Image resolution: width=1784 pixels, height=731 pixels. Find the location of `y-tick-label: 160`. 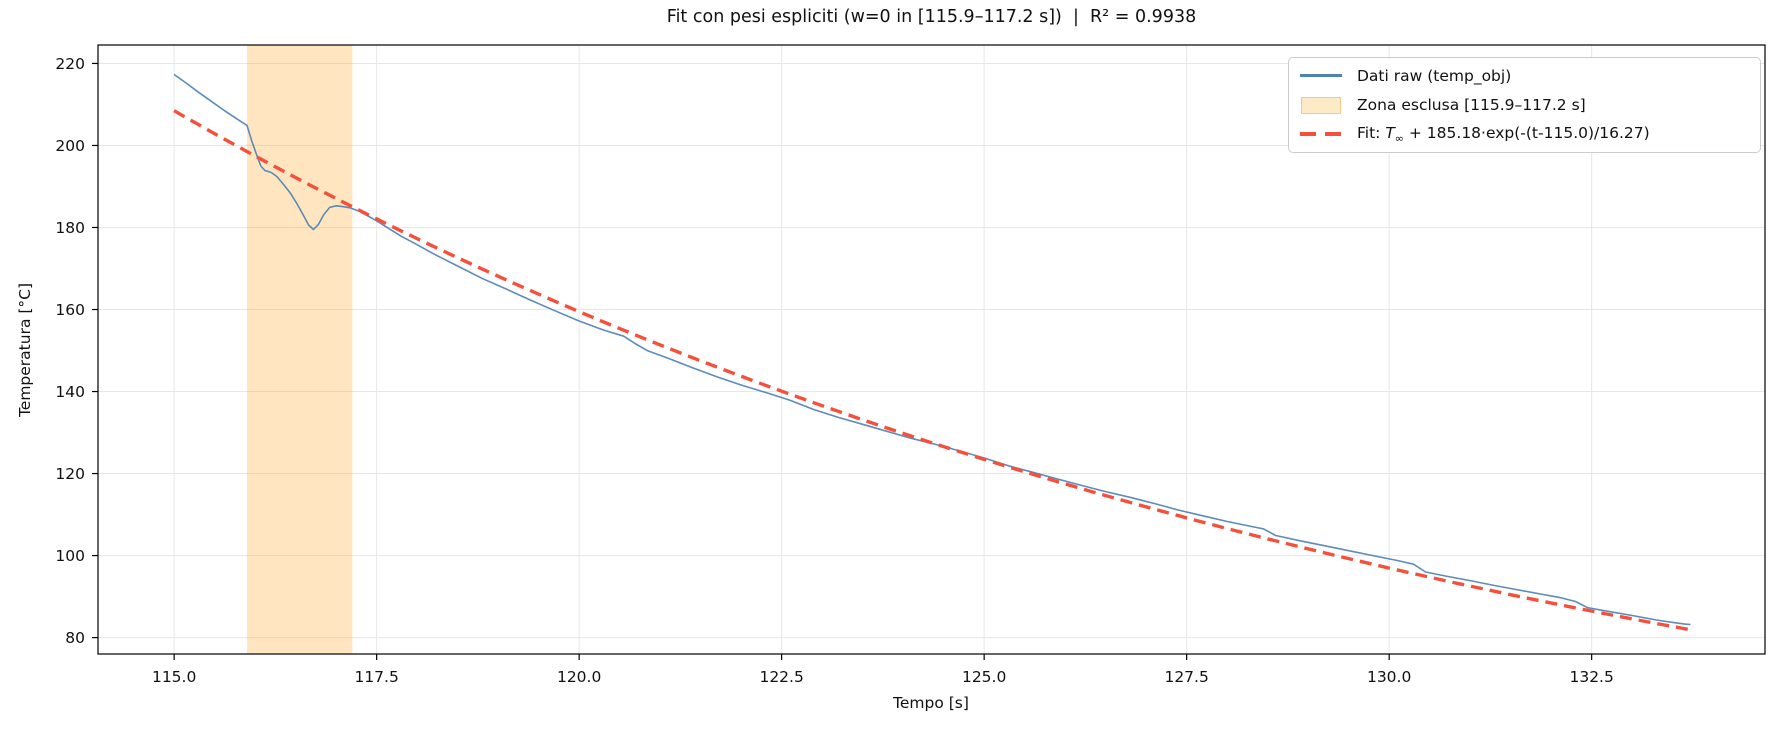

y-tick-label: 160 is located at coordinates (70, 310).